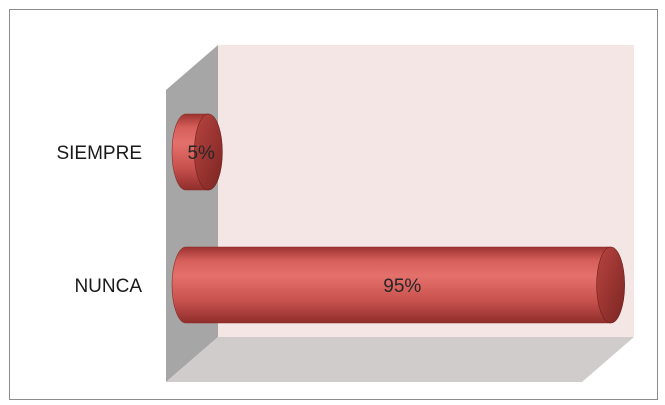 Image resolution: width=665 pixels, height=405 pixels. Describe the element at coordinates (402, 286) in the screenshot. I see `data-label-nunca: 95%` at that location.